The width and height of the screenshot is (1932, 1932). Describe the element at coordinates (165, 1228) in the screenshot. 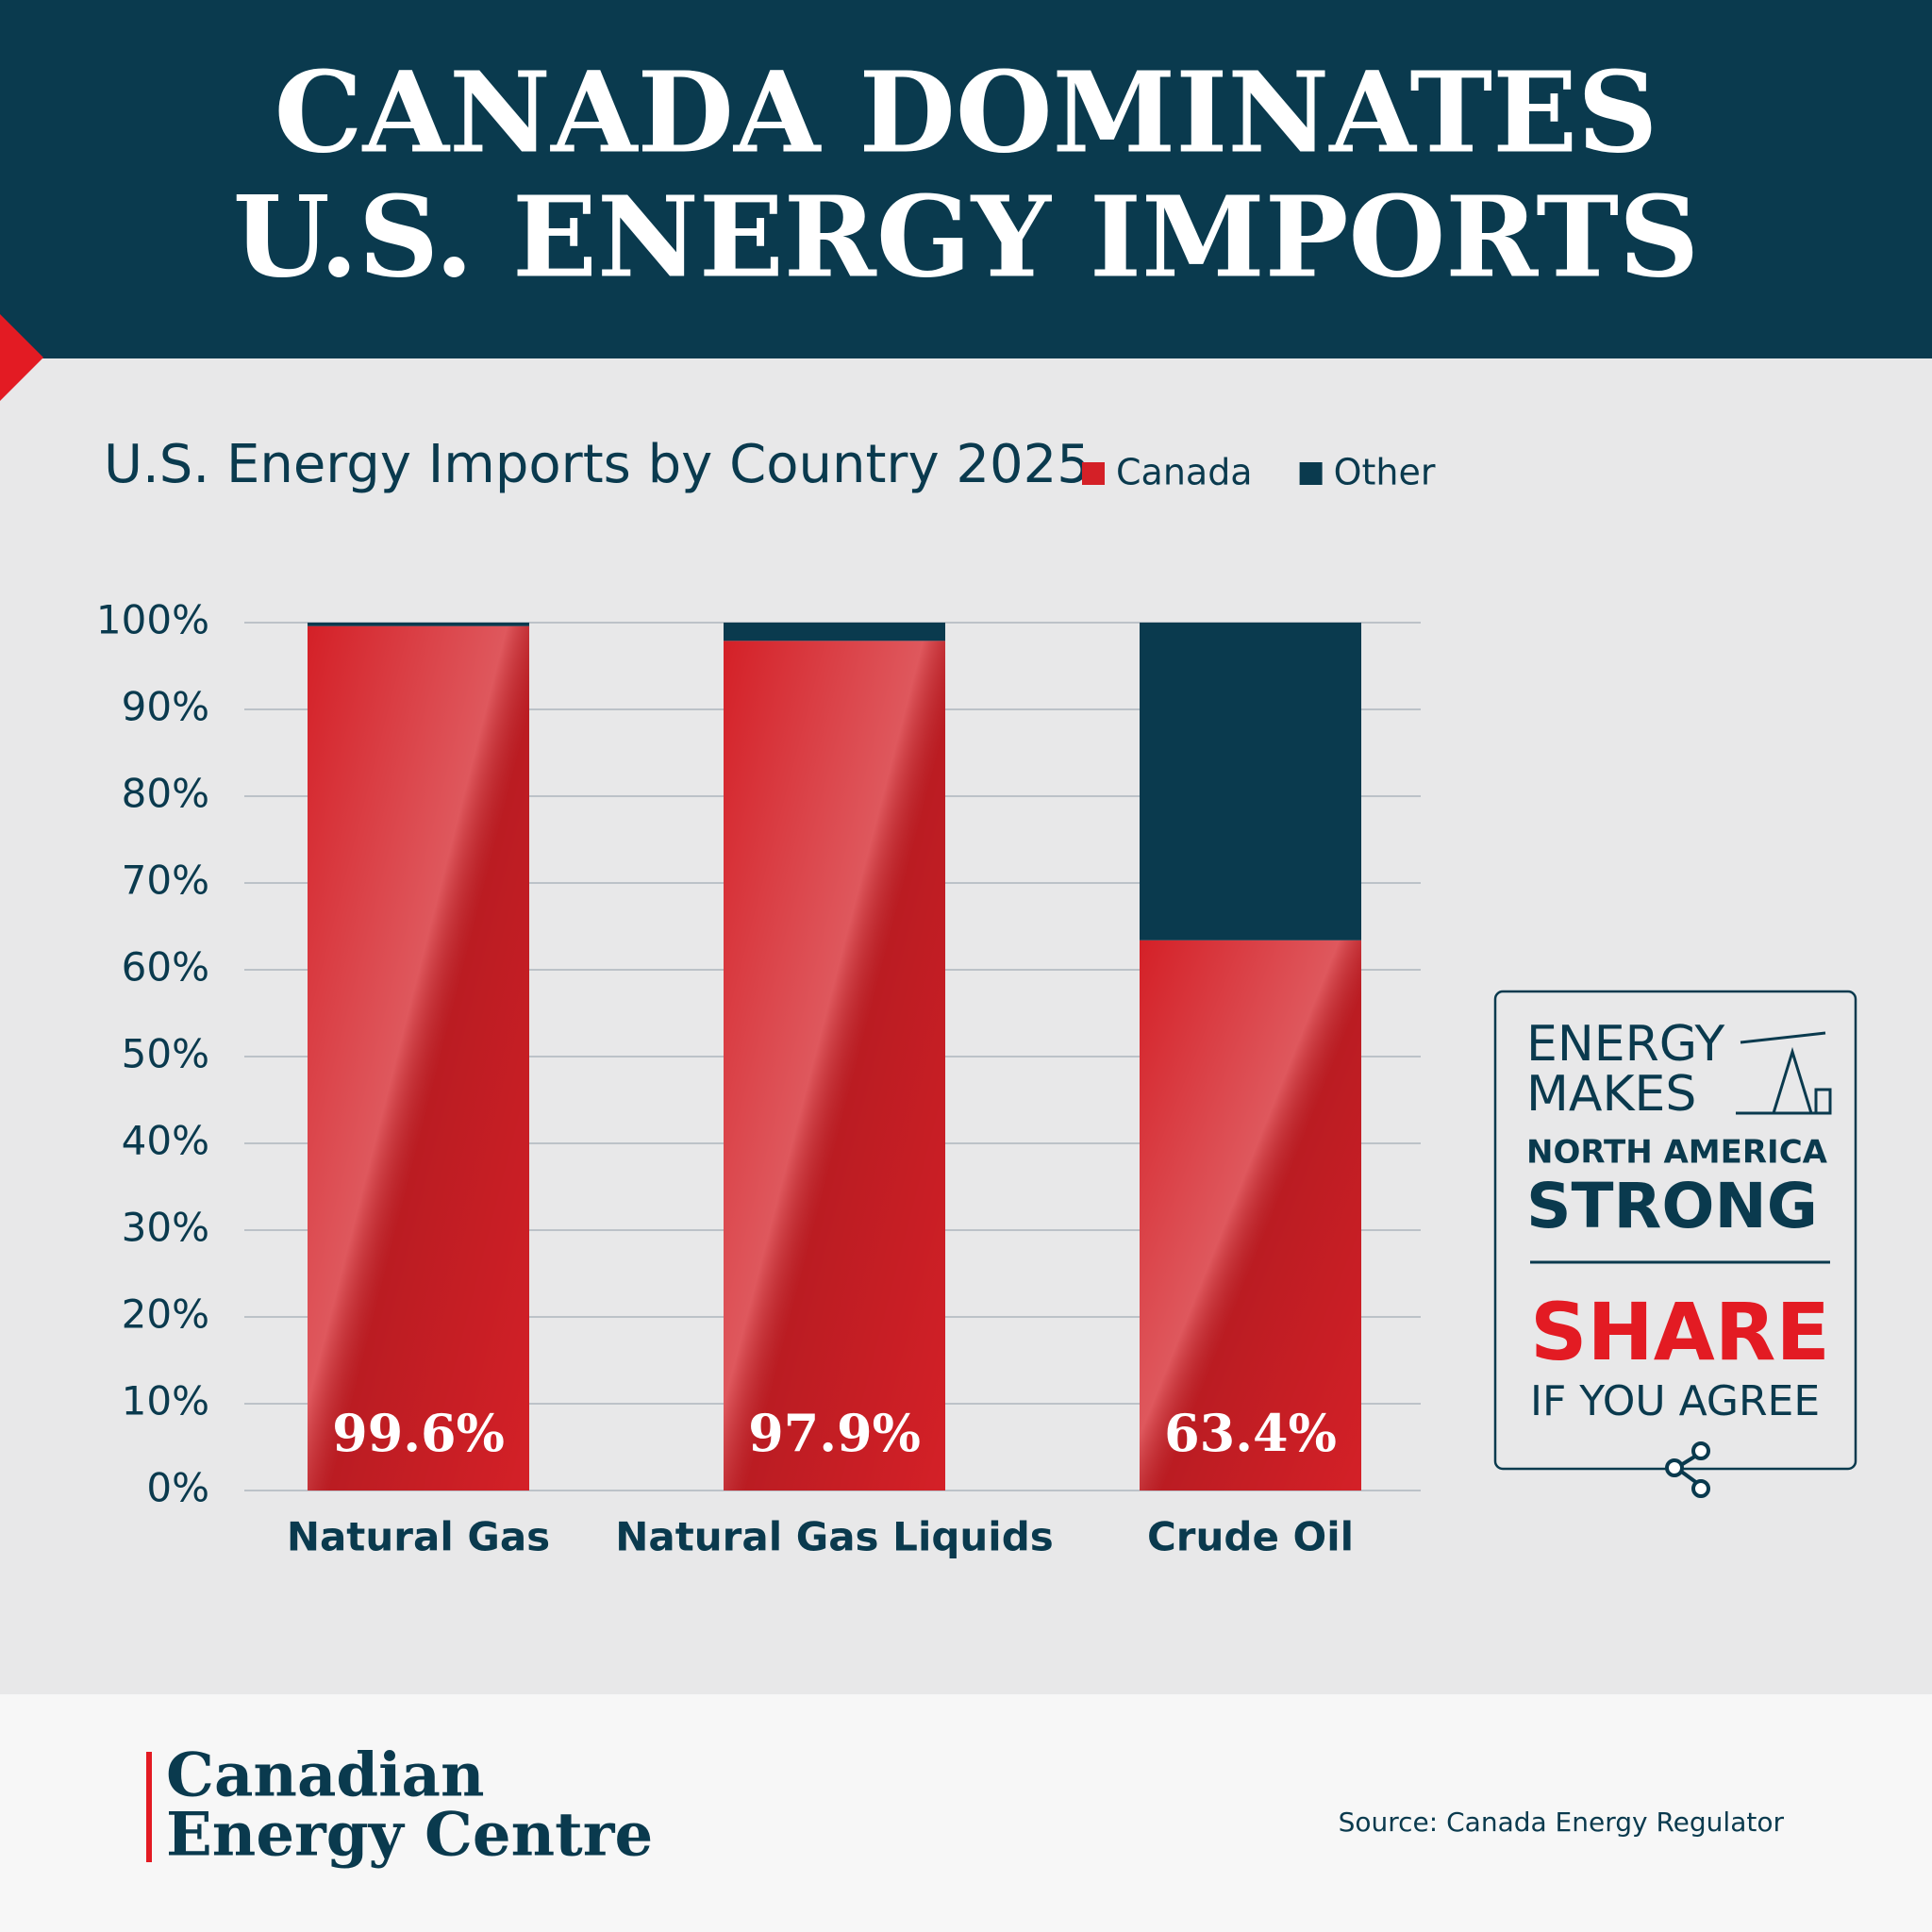

I see `y-tick-label: 30%` at that location.